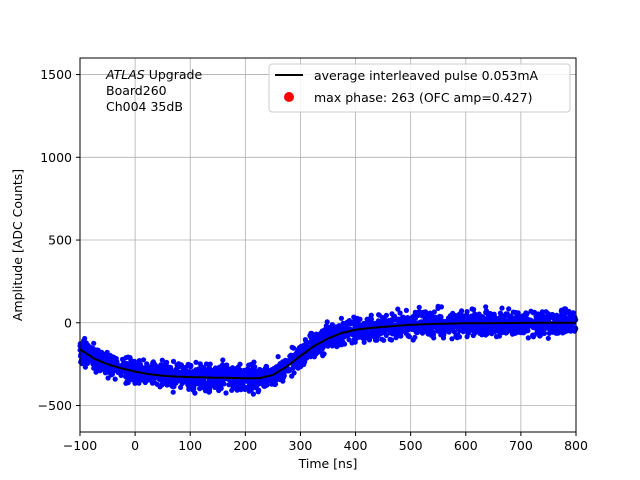 The height and width of the screenshot is (480, 640). What do you see at coordinates (80, 445) in the screenshot?
I see `x-tick-label: −100` at bounding box center [80, 445].